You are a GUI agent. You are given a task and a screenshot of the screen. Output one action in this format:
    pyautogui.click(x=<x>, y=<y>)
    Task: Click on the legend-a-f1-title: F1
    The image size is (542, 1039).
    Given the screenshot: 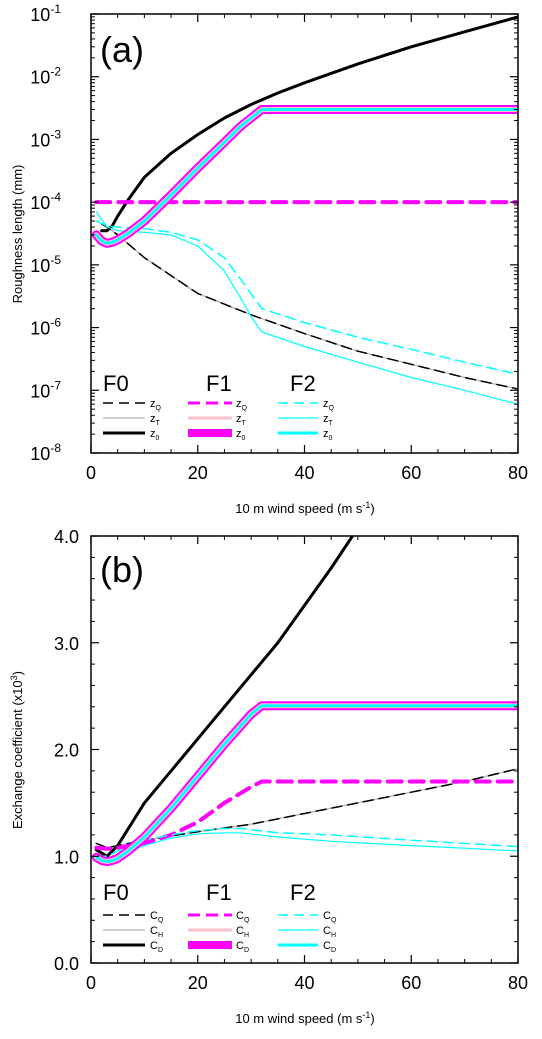 What is the action you would take?
    pyautogui.click(x=219, y=383)
    